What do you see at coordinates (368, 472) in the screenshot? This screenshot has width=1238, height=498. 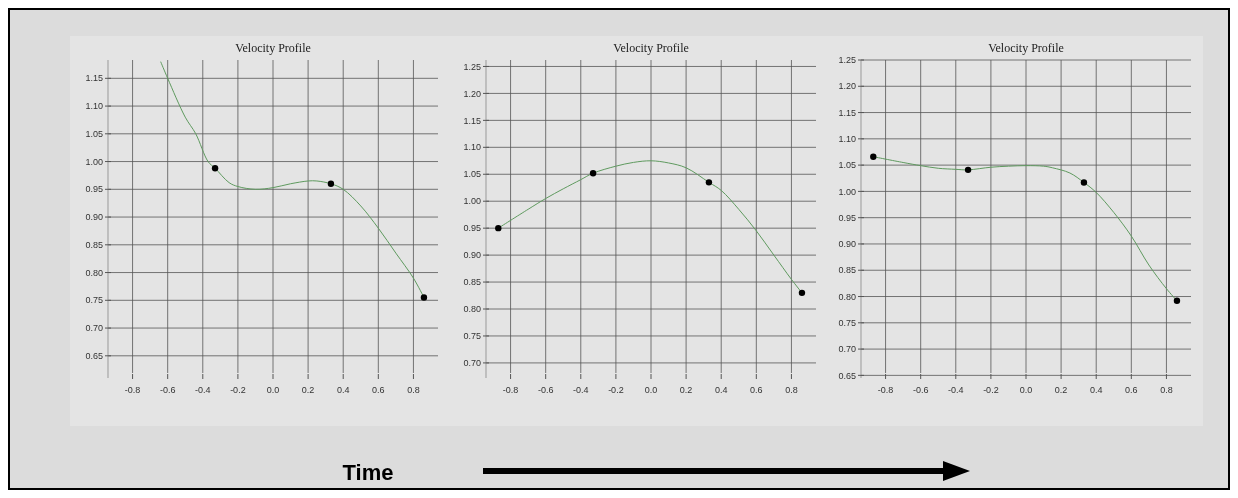 I see `text: Time` at bounding box center [368, 472].